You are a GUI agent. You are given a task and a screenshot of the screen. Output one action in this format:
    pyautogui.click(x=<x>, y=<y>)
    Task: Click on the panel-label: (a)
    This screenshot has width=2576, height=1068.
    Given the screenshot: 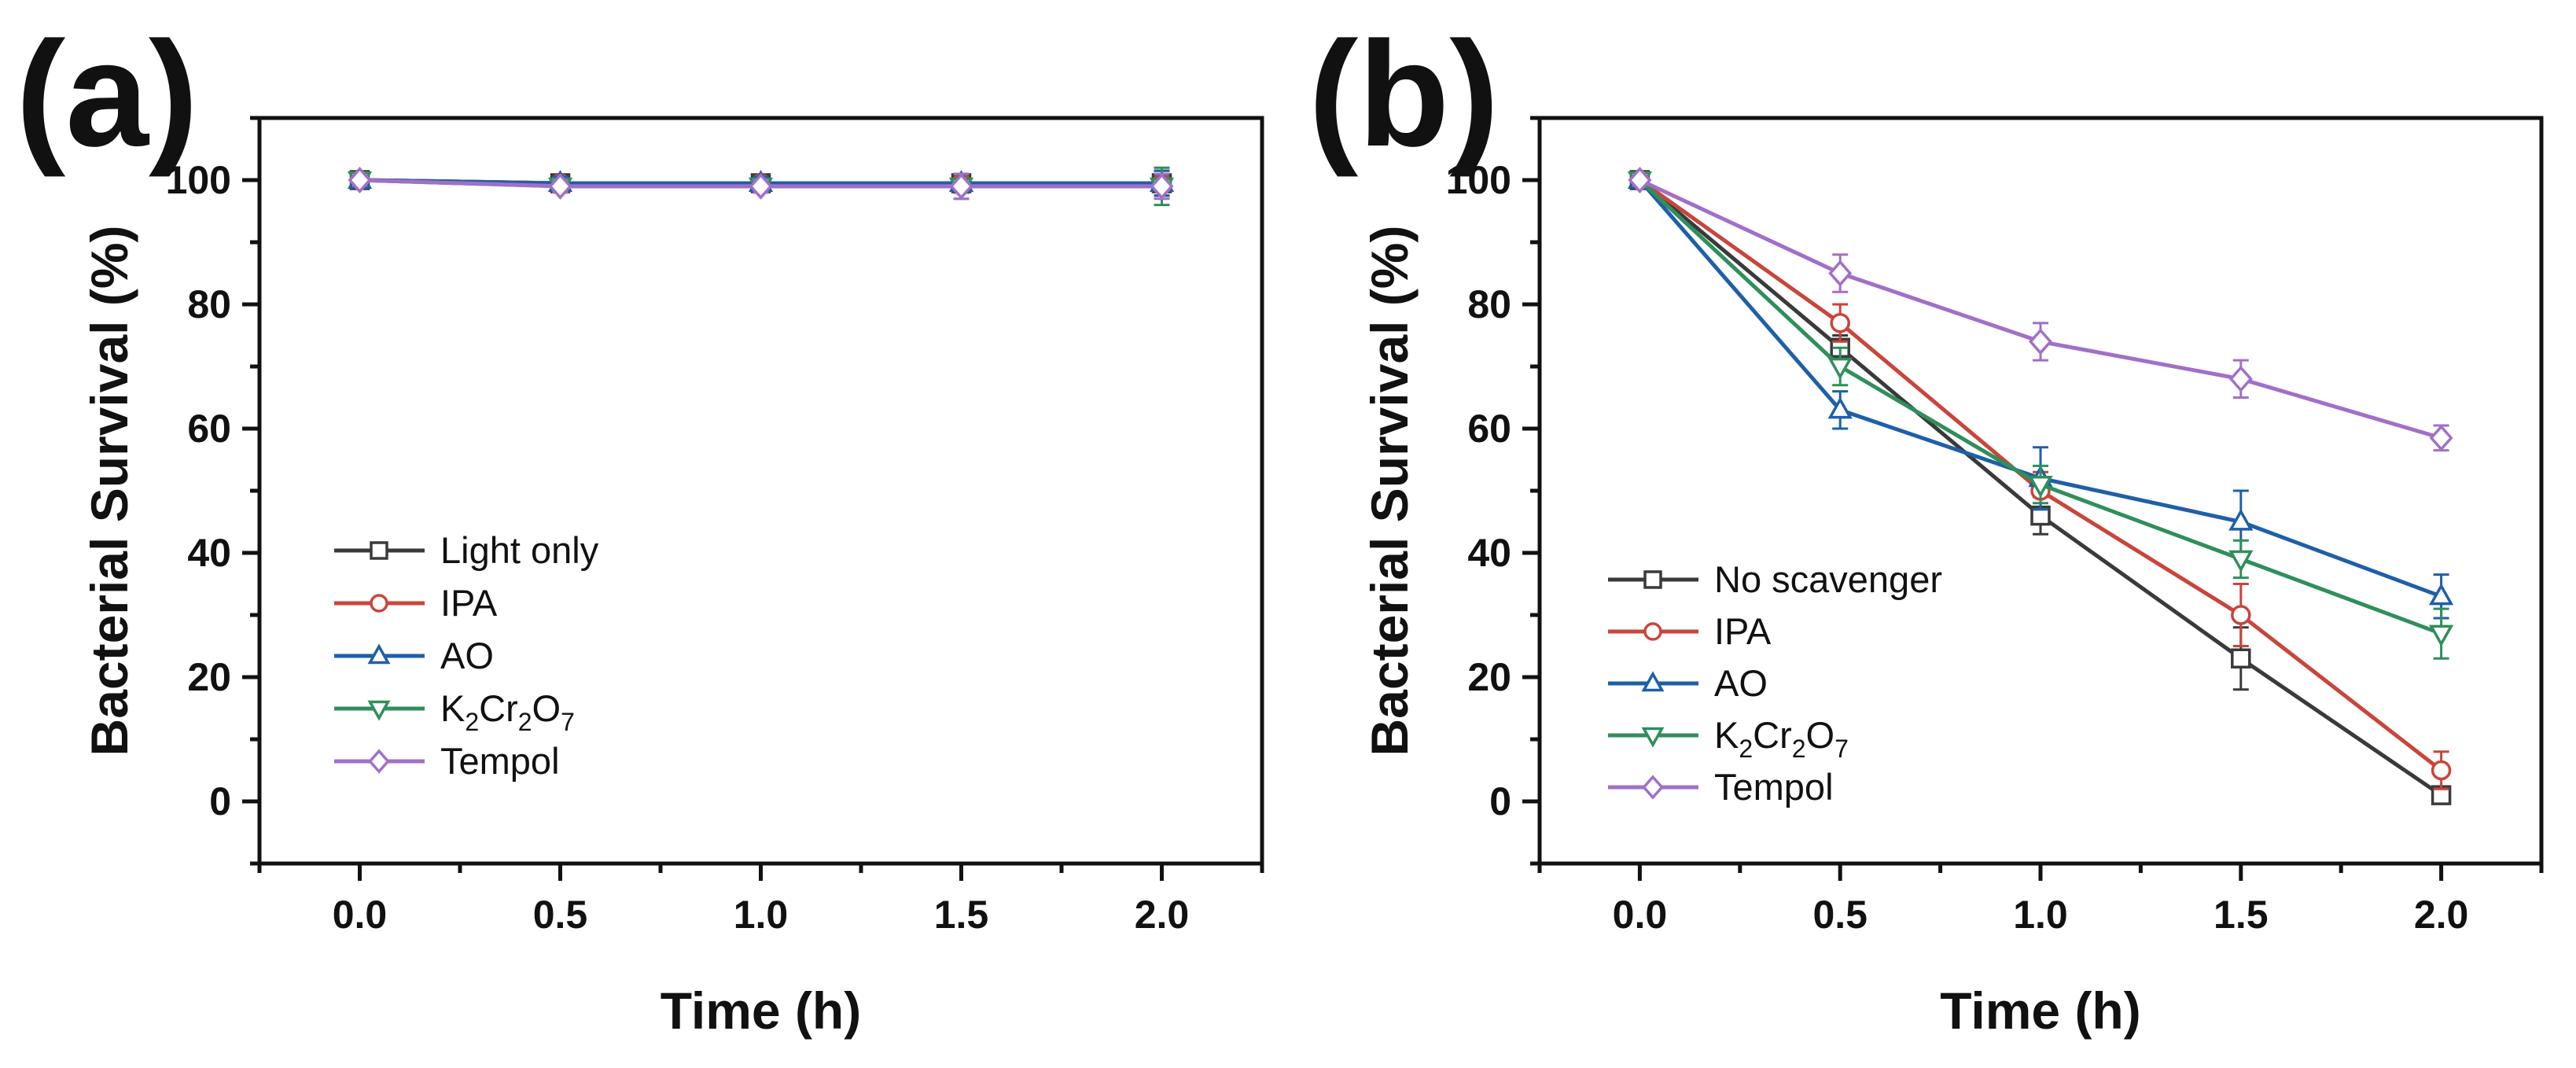 What is the action you would take?
    pyautogui.click(x=107, y=94)
    